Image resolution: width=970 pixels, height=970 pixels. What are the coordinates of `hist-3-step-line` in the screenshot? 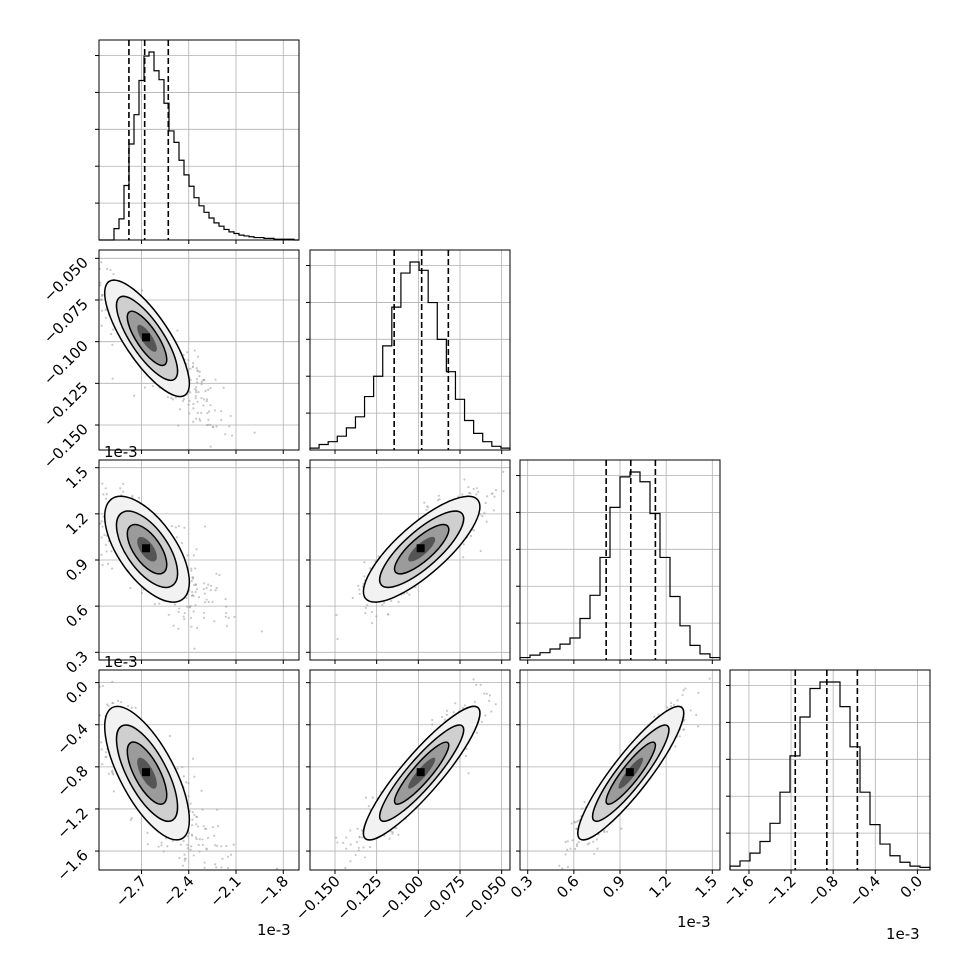 It's located at (830, 775).